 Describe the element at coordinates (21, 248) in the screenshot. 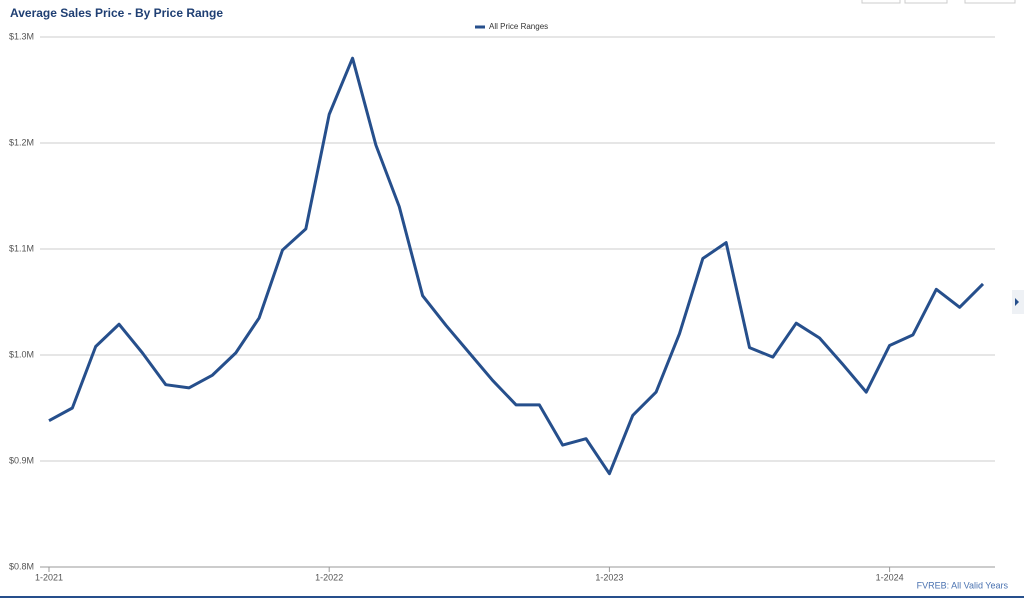

I see `y-tick-label: $1.1M` at that location.